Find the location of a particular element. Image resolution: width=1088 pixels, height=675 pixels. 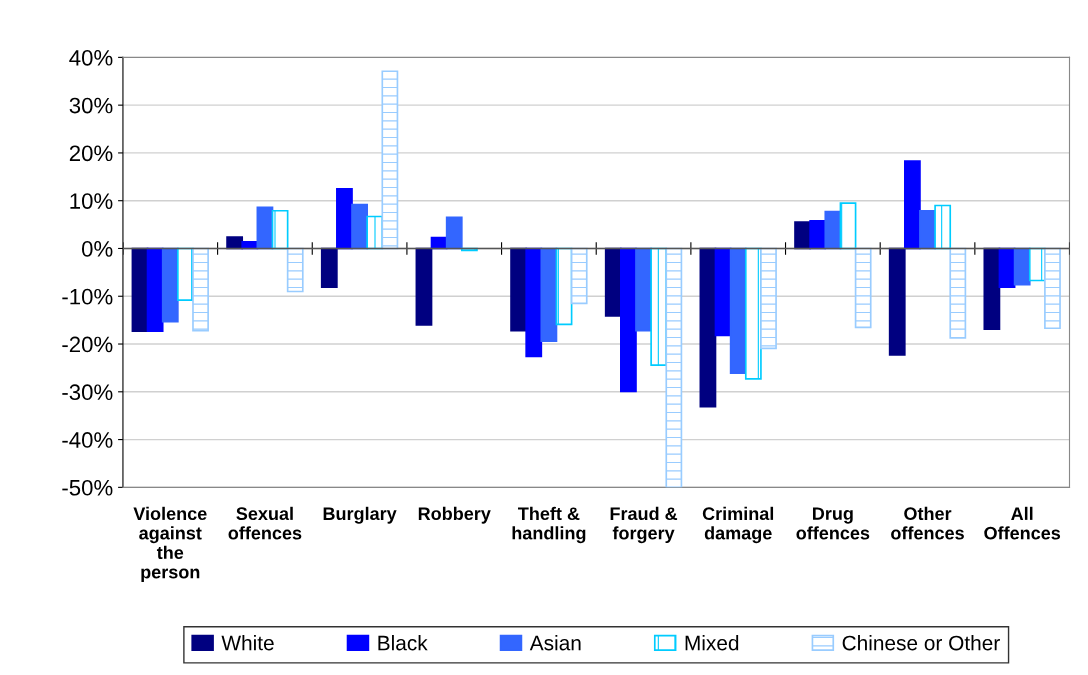

legend-label: Asian is located at coordinates (555, 643).